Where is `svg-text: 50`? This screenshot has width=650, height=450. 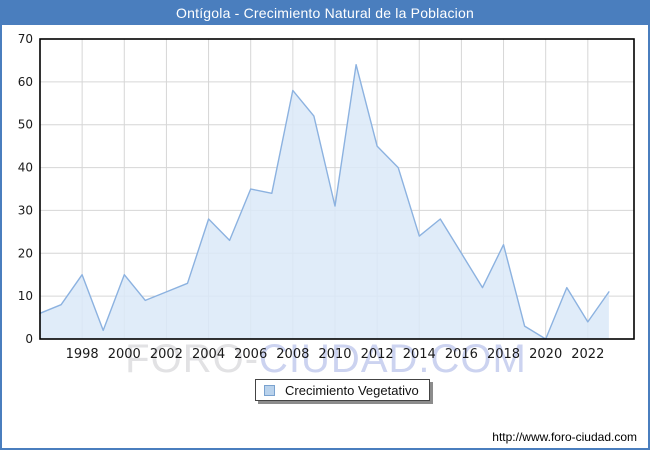 svg-text: 50 is located at coordinates (25, 125).